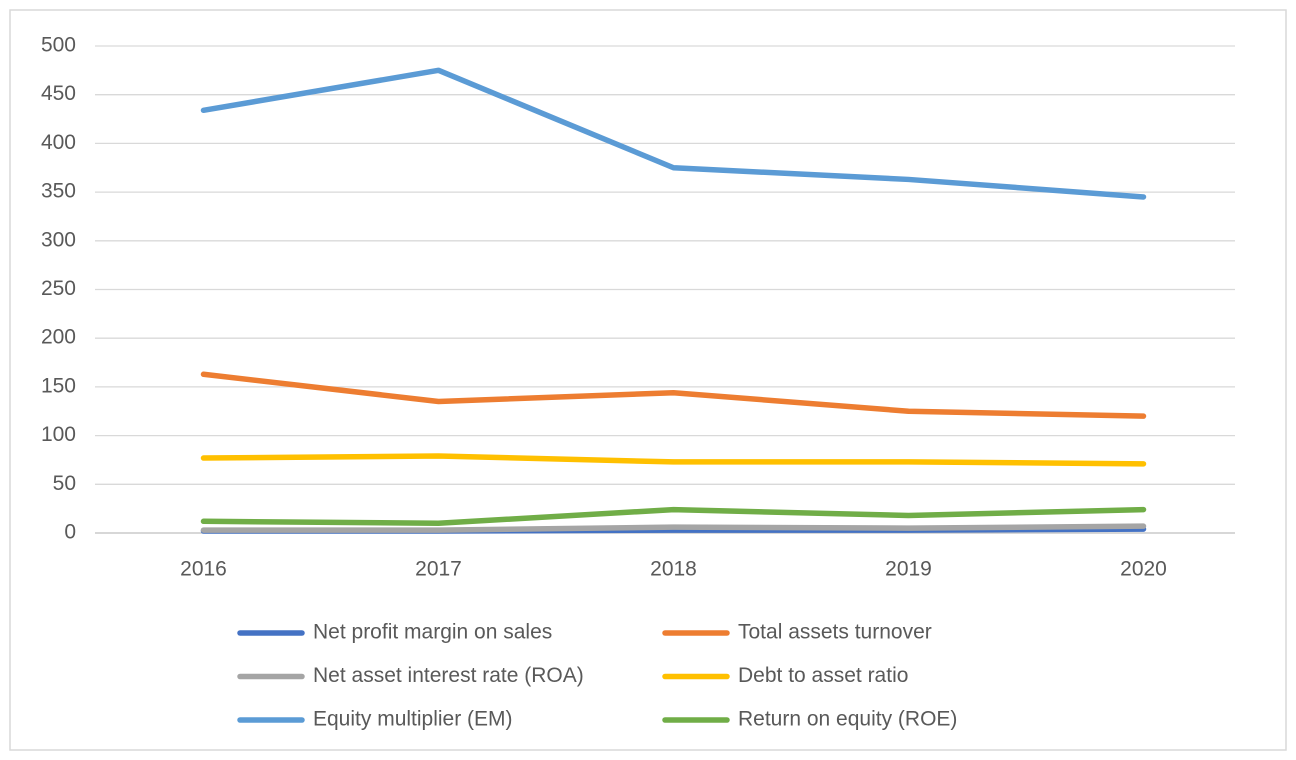 Image resolution: width=1296 pixels, height=760 pixels. I want to click on legend-label: Net asset interest rate (ROA), so click(448, 675).